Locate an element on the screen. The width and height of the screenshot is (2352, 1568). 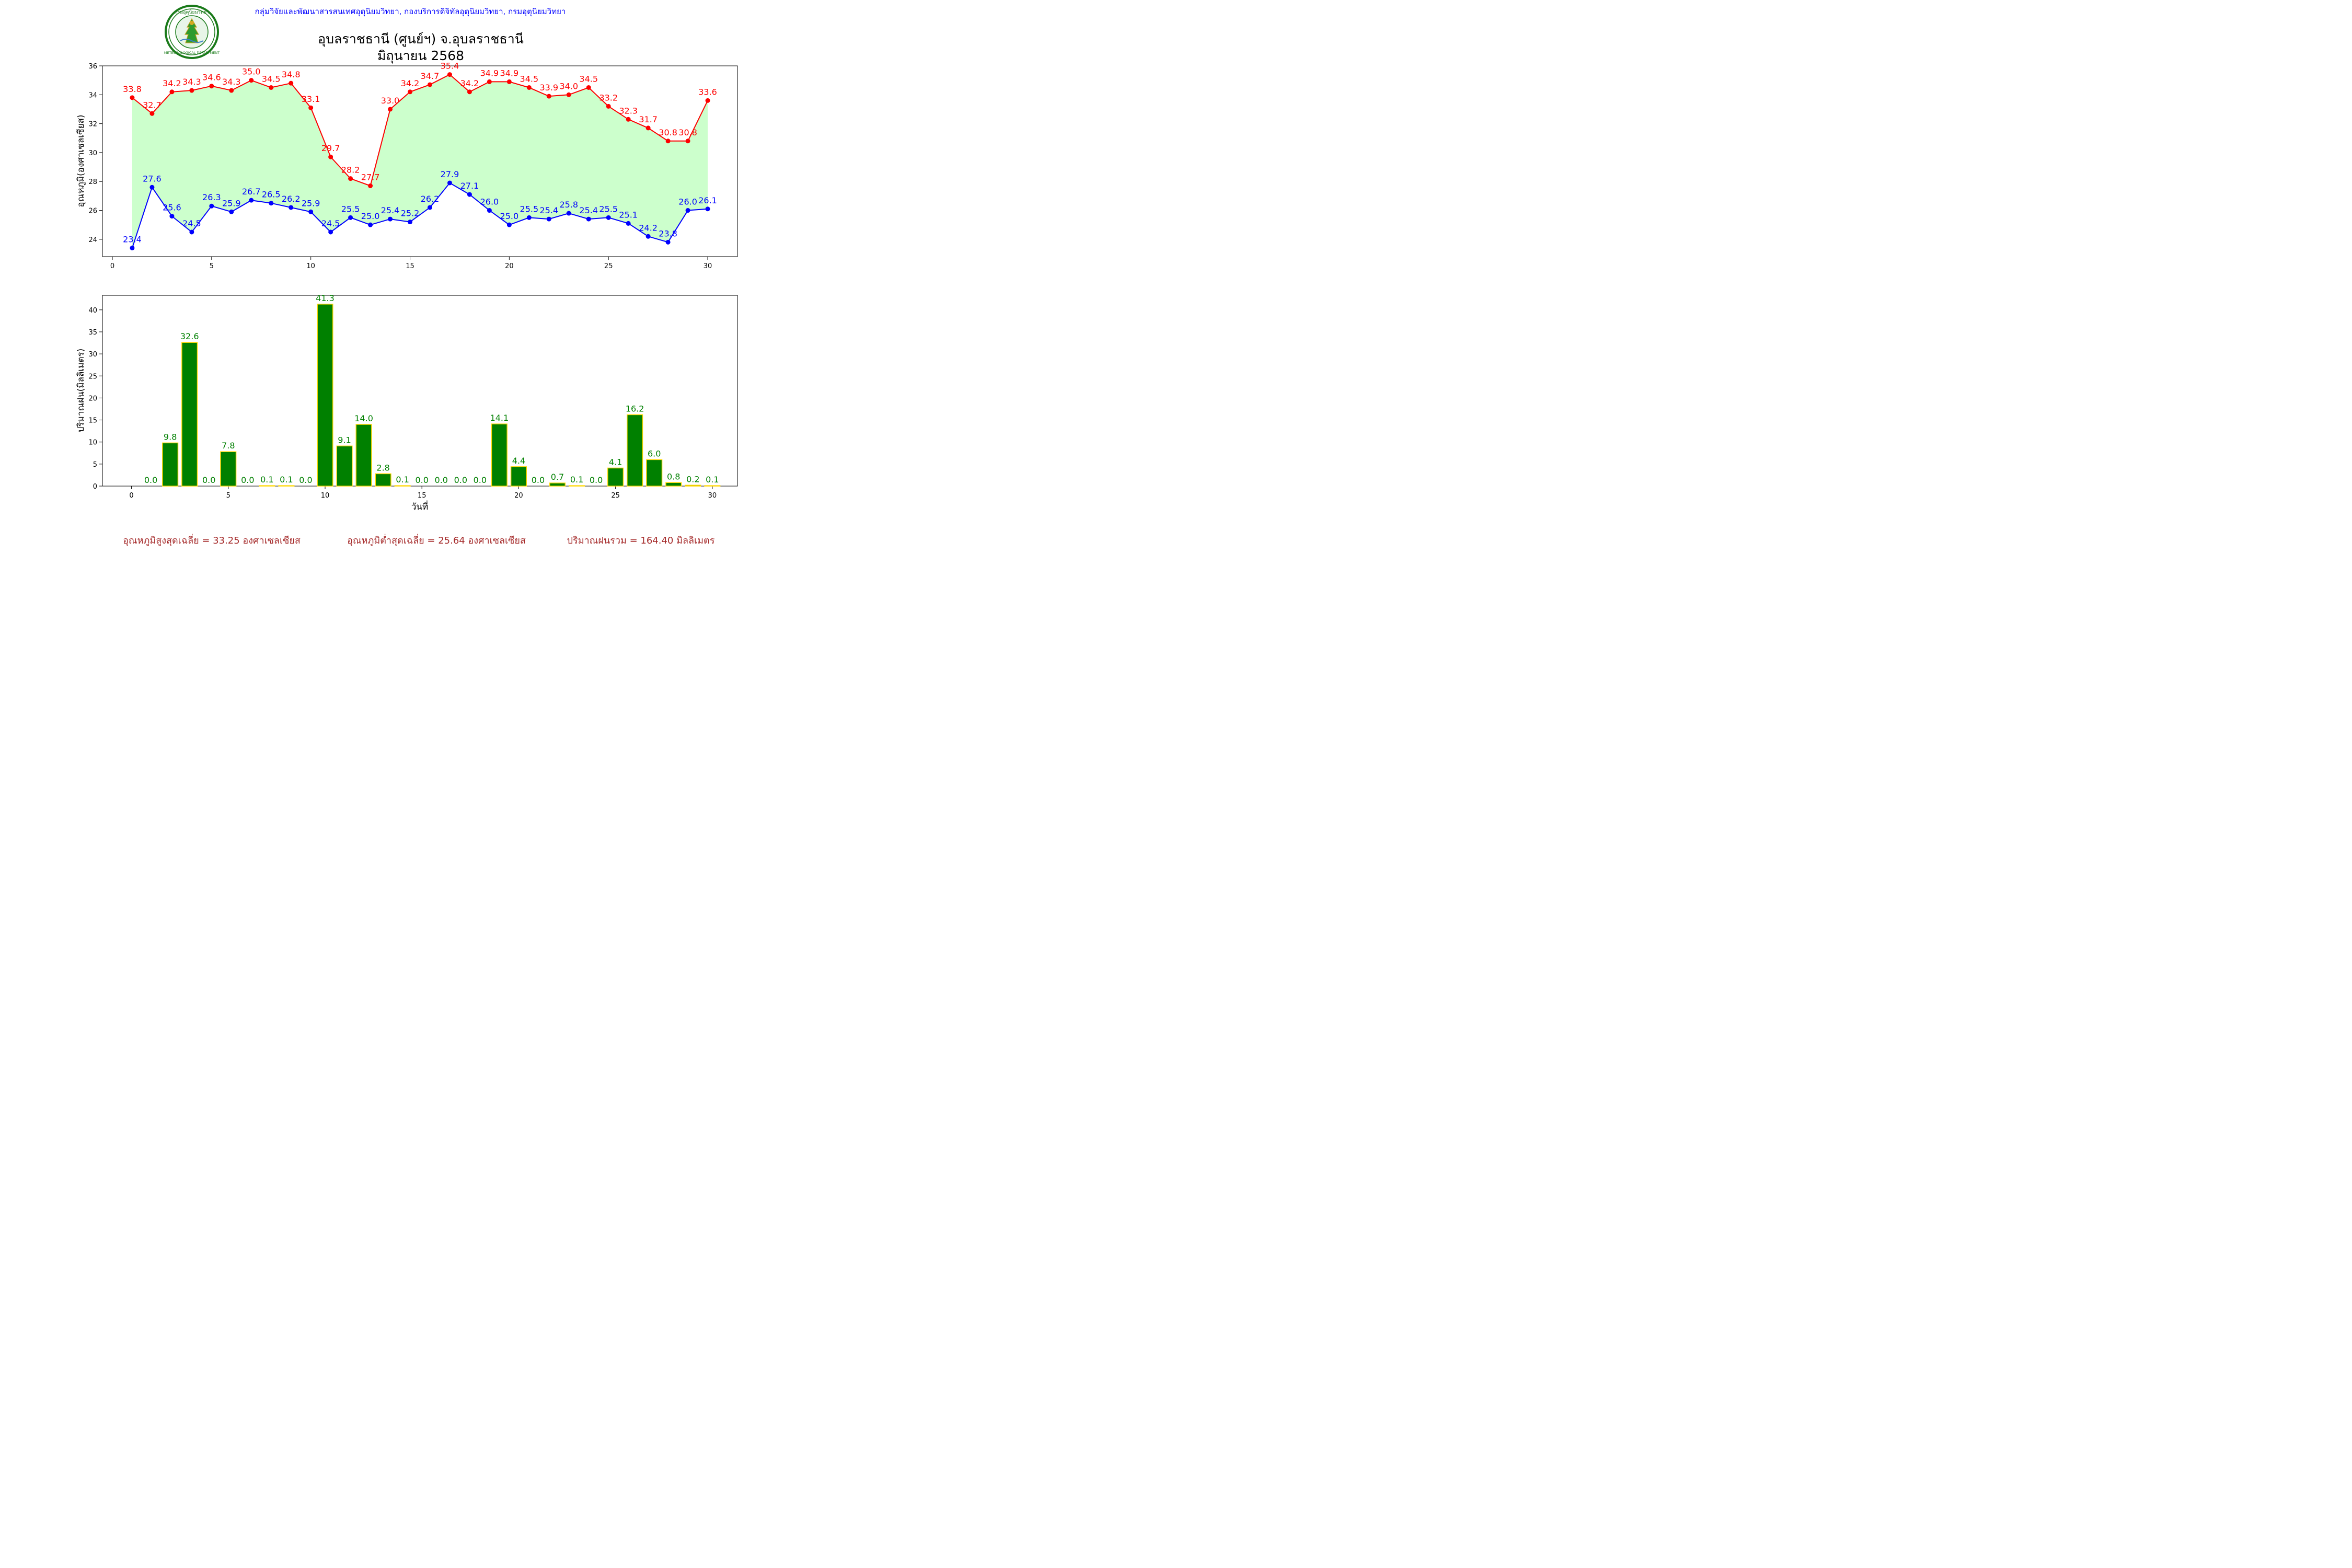
svg-text: METEOROLOGICAL DEPARTMENT is located at coordinates (192, 53).